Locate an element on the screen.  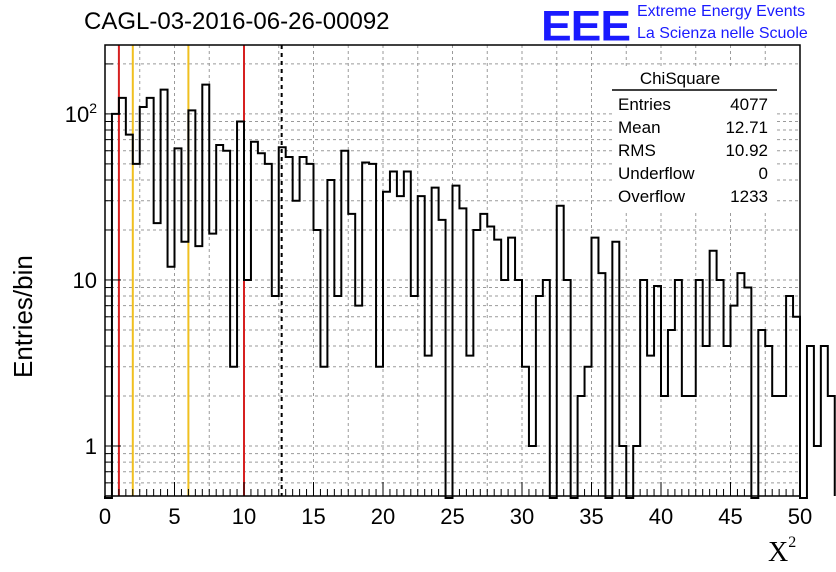
stats-label: RMS is located at coordinates (637, 150).